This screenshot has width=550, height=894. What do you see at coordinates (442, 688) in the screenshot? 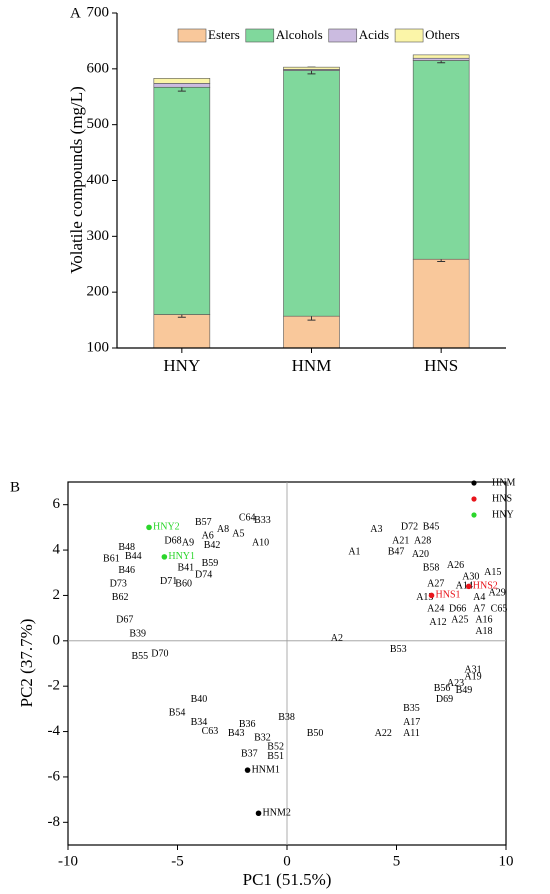
I see `loading-label: B56` at bounding box center [442, 688].